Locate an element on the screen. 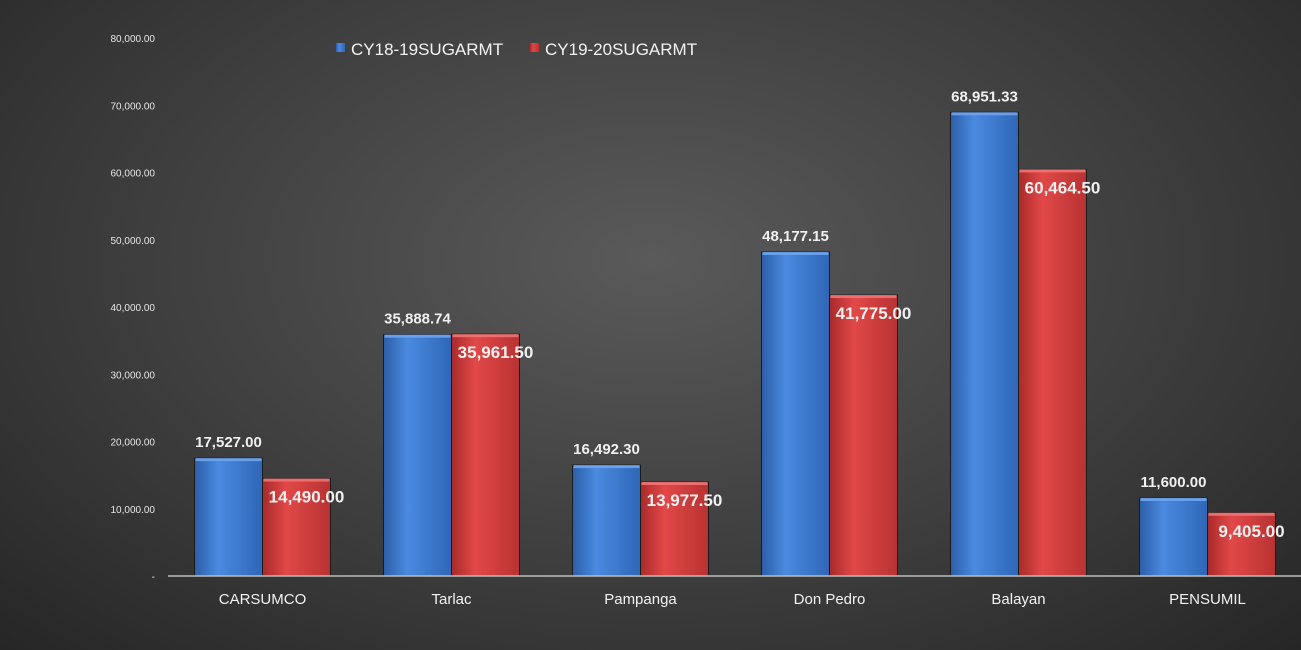 The height and width of the screenshot is (650, 1301). data-label: 14,490.00 is located at coordinates (307, 497).